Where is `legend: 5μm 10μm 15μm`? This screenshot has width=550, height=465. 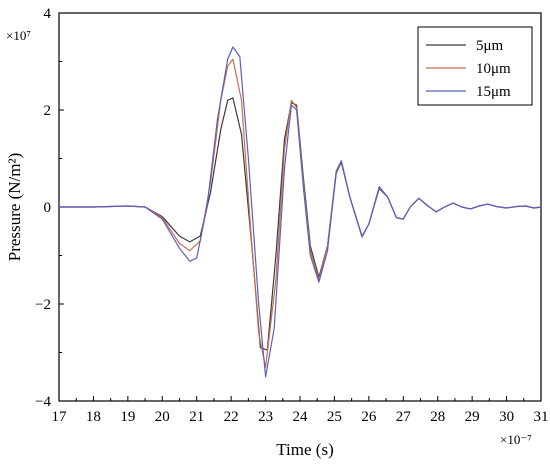 legend: 5μm 10μm 15μm is located at coordinates (475, 66).